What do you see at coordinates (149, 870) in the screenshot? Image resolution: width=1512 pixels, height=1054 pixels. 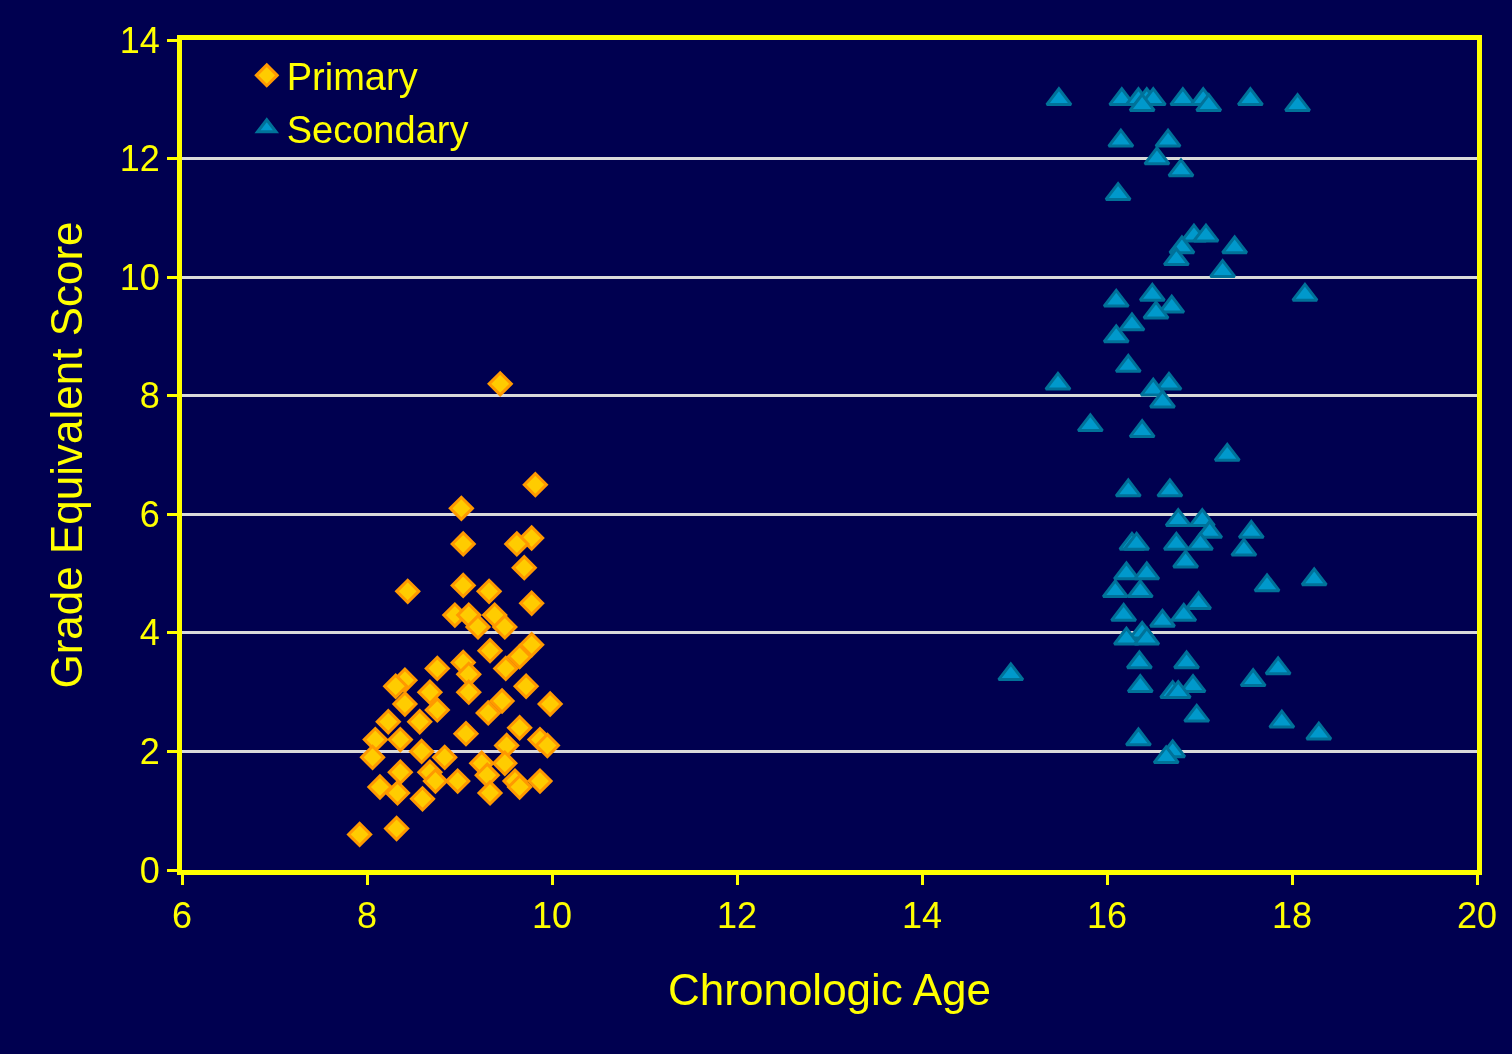 I see `y-tick-label: 0` at bounding box center [149, 870].